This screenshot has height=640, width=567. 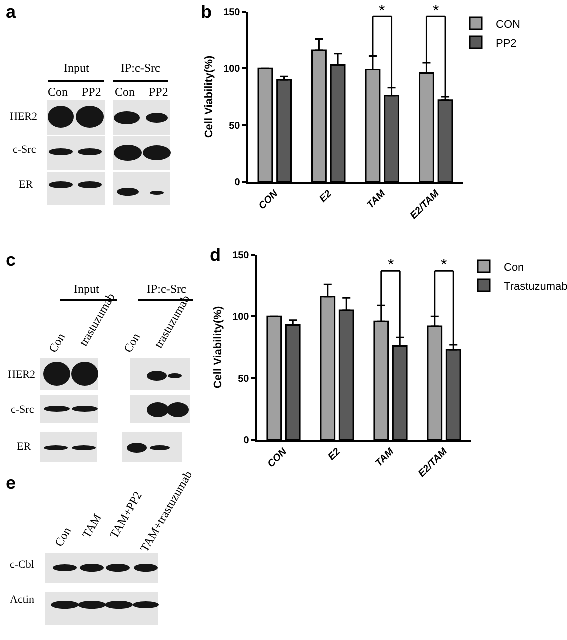 What do you see at coordinates (508, 24) in the screenshot?
I see `legend-label: CON` at bounding box center [508, 24].